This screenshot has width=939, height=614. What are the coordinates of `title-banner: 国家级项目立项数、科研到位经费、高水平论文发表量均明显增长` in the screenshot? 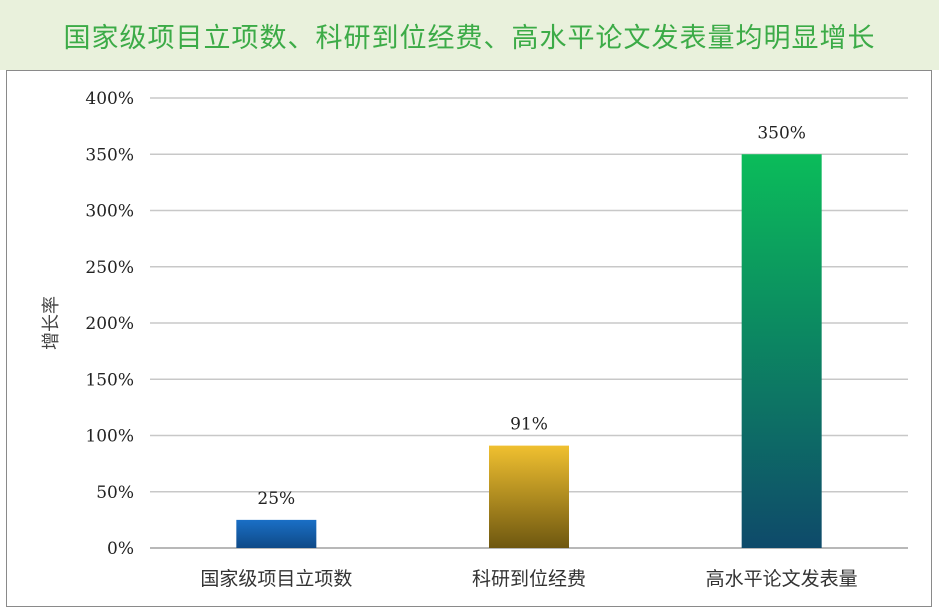 It's located at (469, 35).